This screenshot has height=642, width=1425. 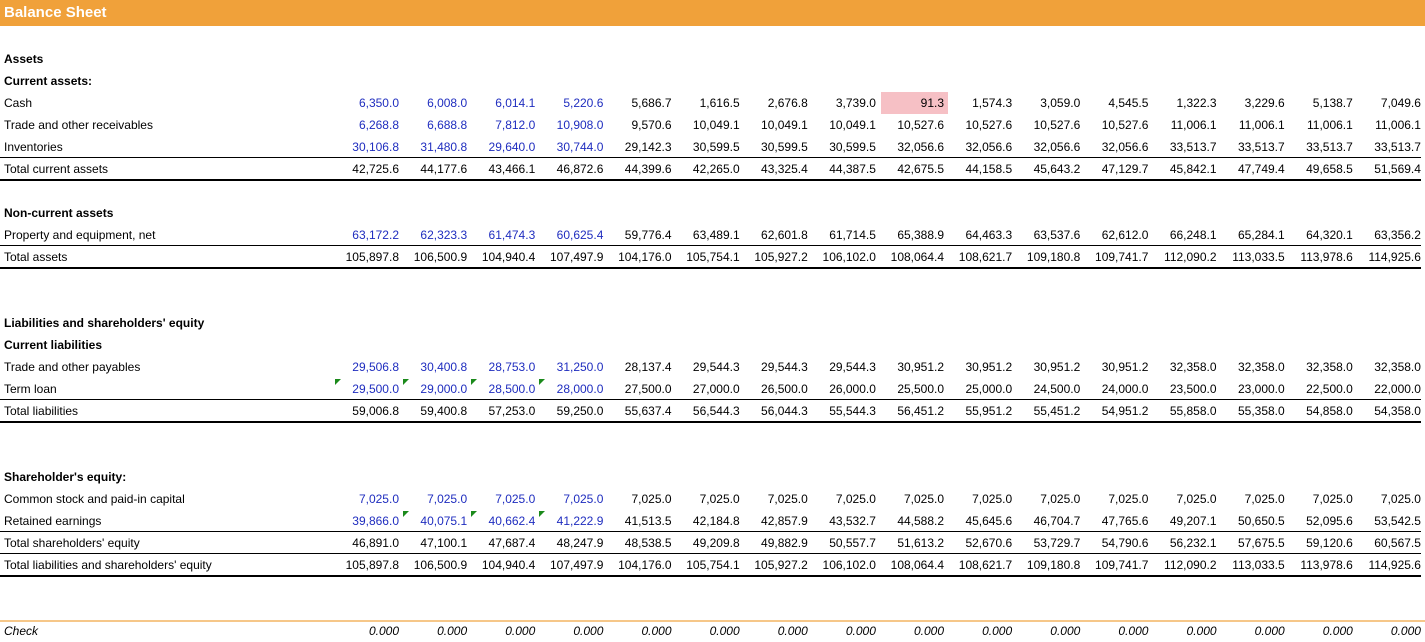 I want to click on value-cell: 105,754.1, so click(x=713, y=257).